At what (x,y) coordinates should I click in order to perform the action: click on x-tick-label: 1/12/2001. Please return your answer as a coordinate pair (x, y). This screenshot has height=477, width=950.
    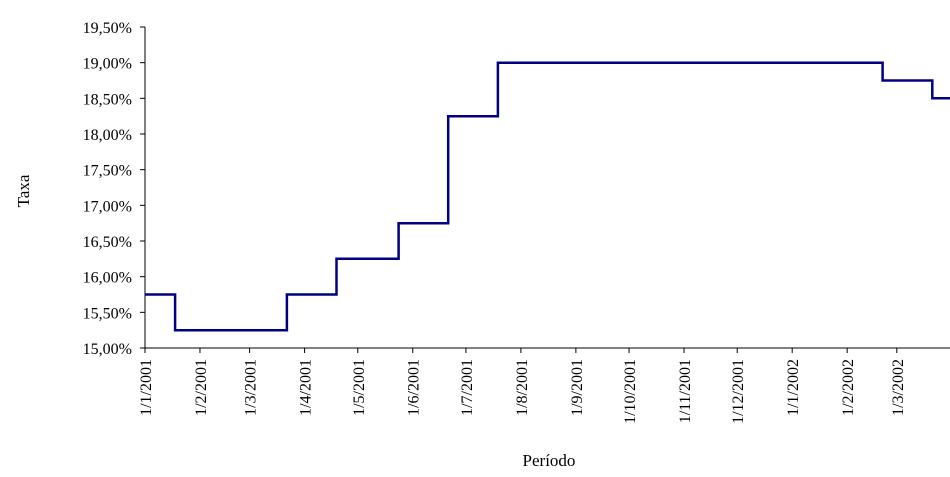
    Looking at the image, I should click on (738, 391).